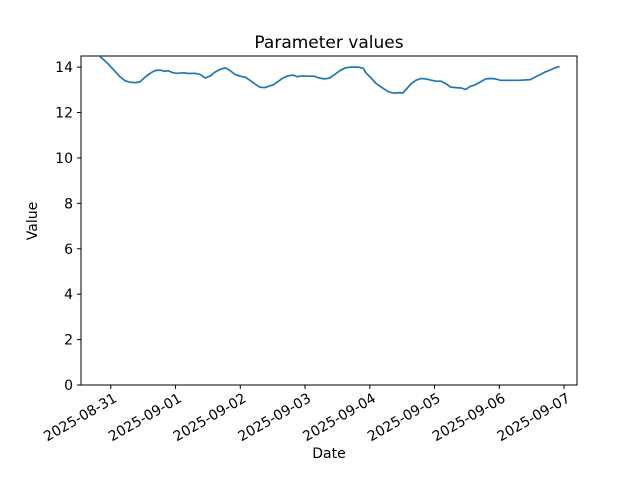  I want to click on y-tick-label: 14, so click(64, 68).